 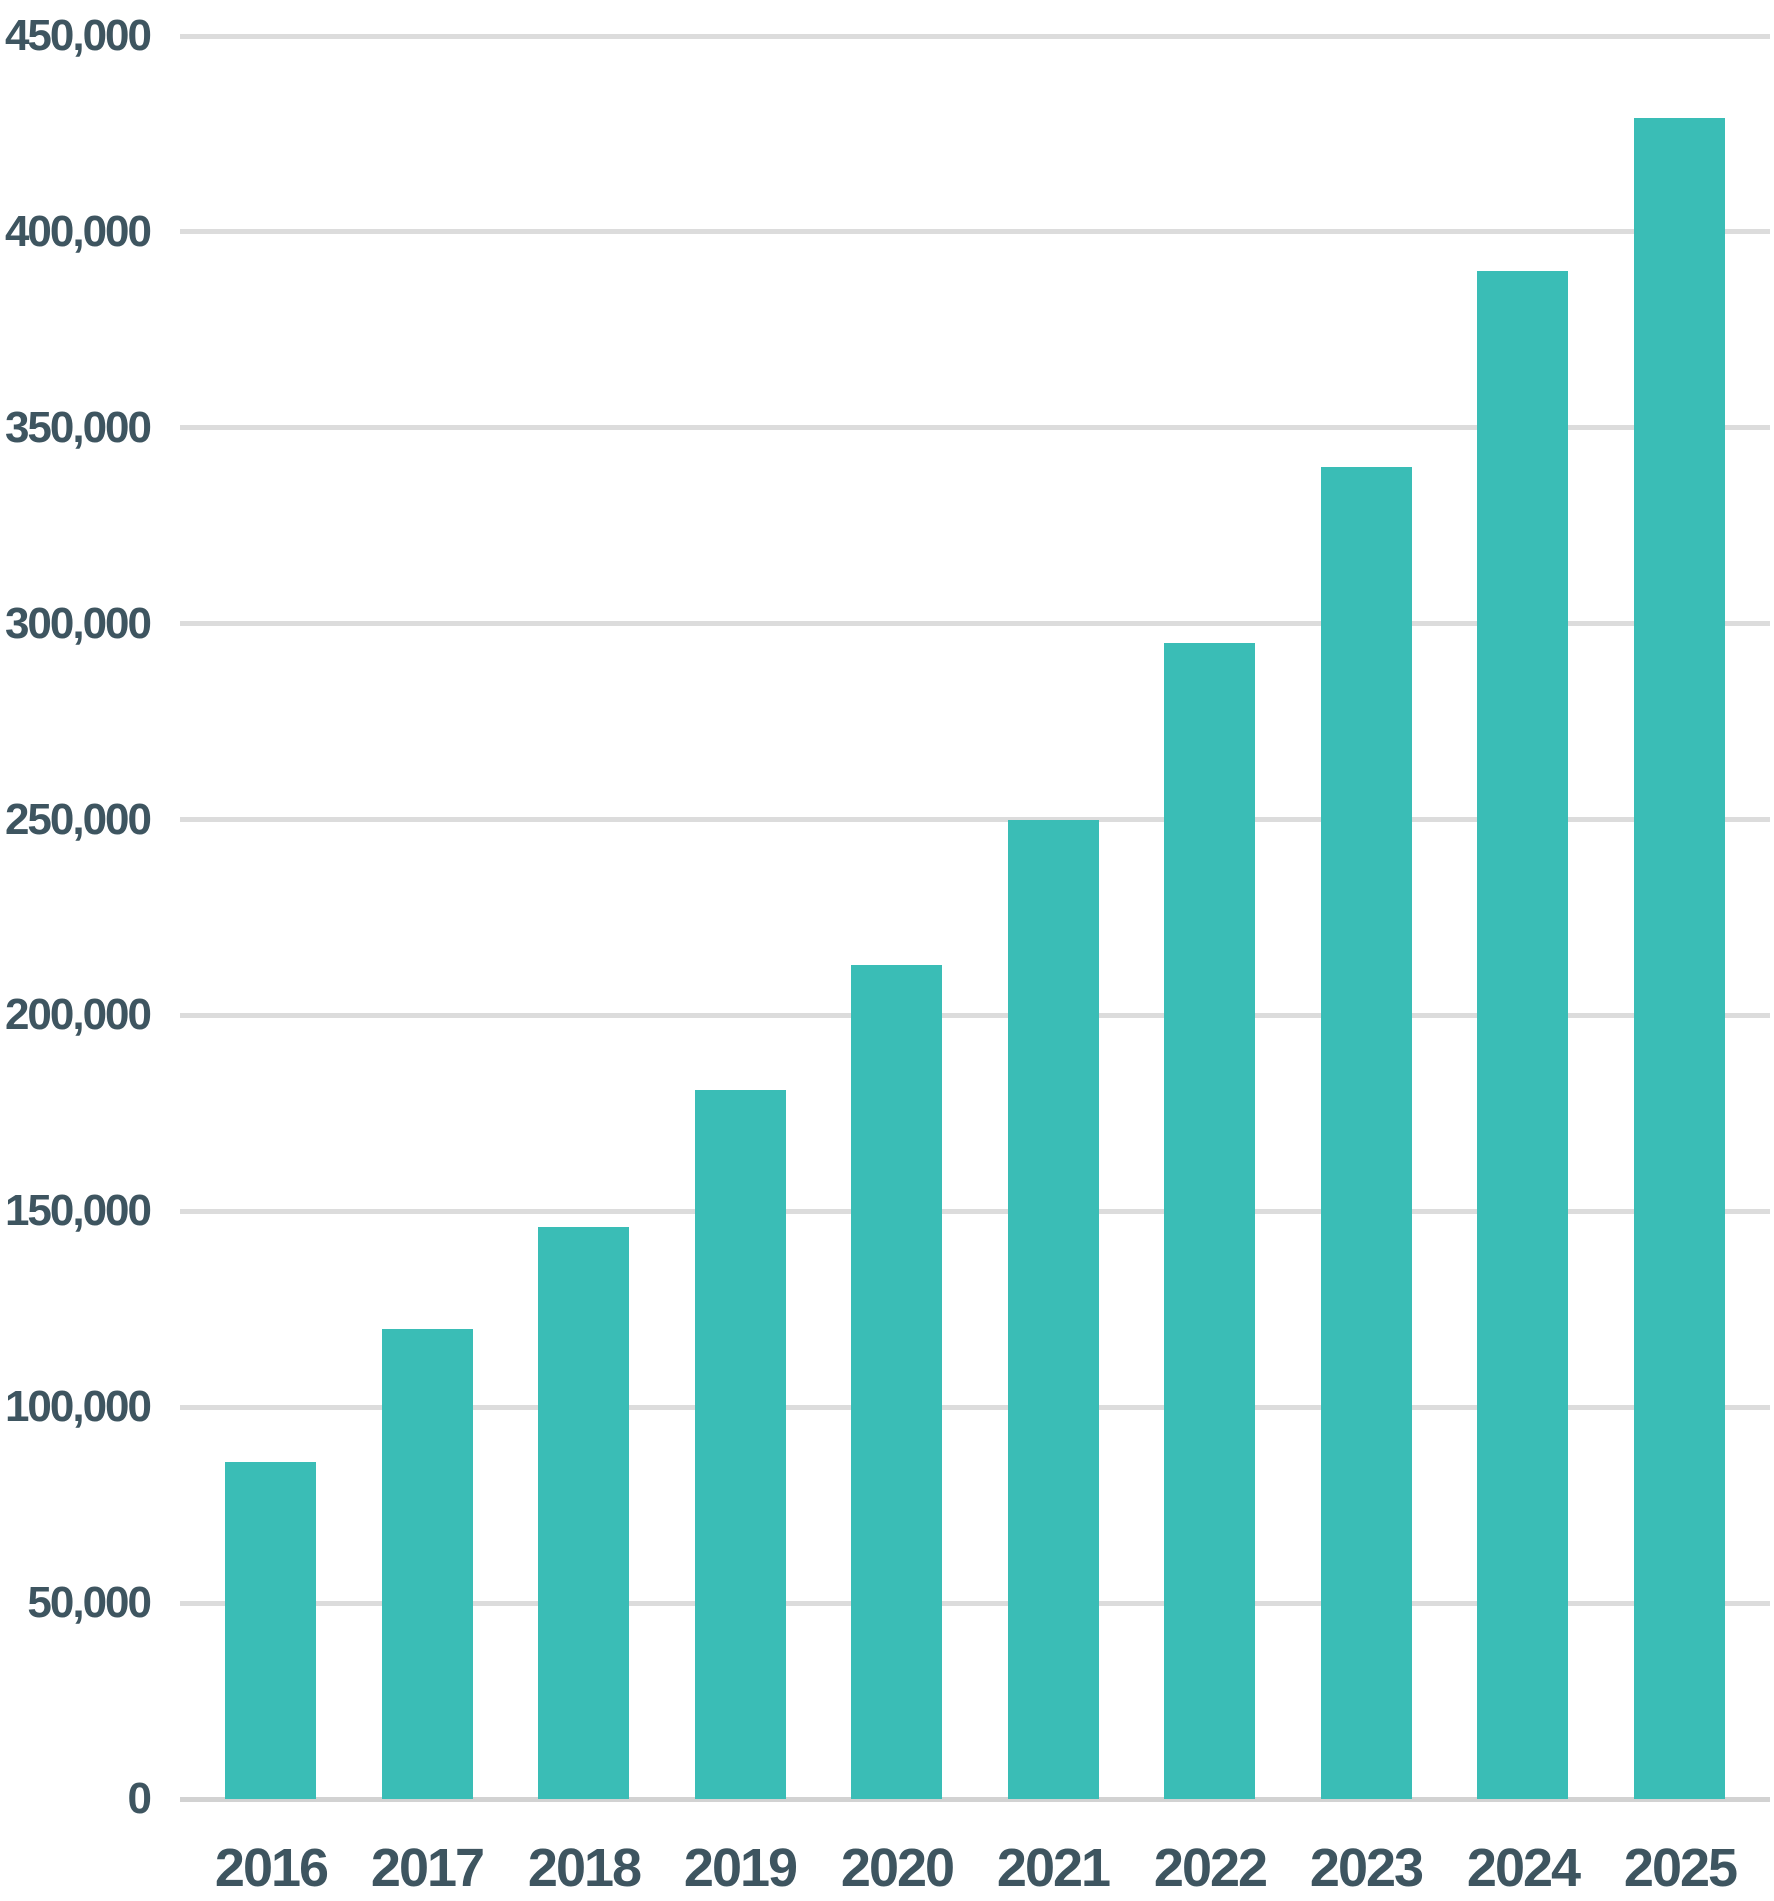 What do you see at coordinates (78, 427) in the screenshot?
I see `y-axis-tick-label: 350,000` at bounding box center [78, 427].